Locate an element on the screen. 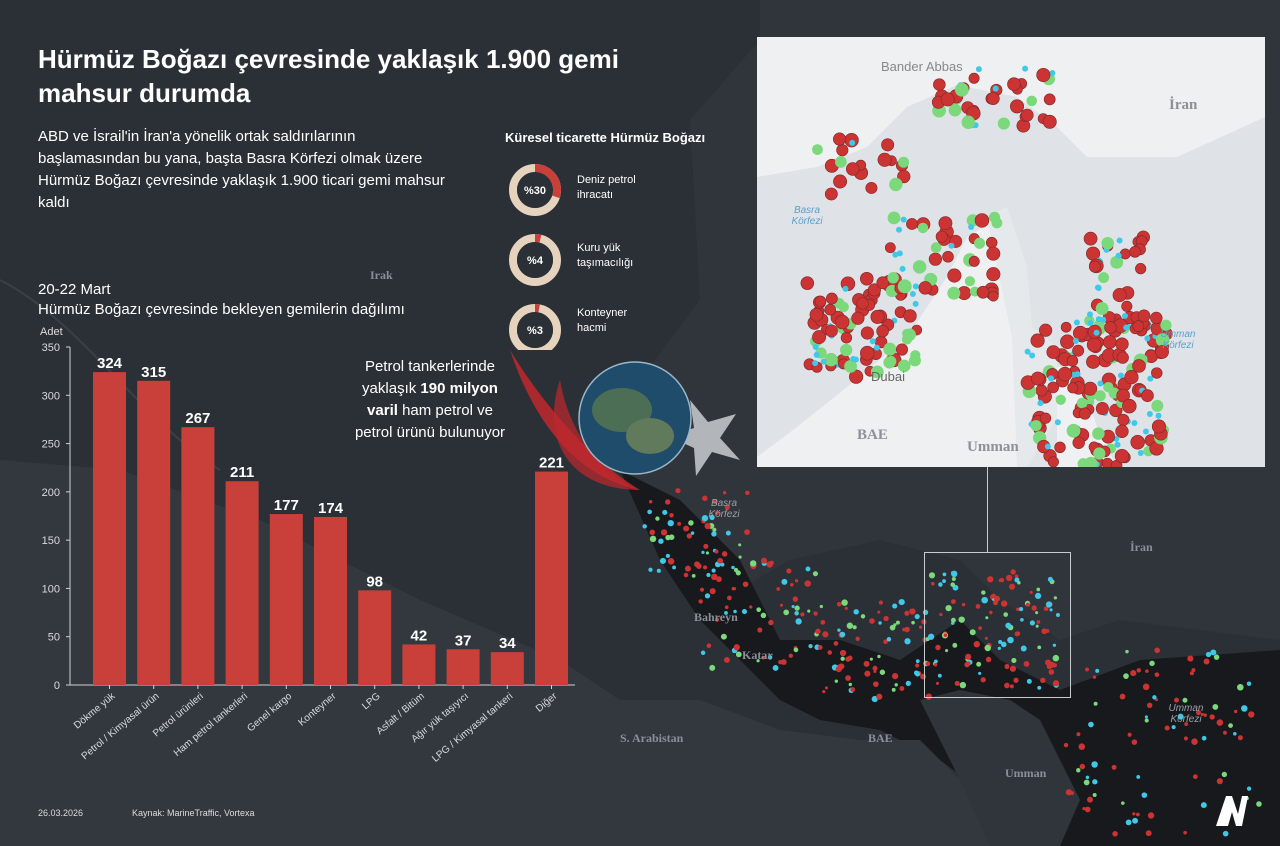  donut-label-0: Deniz petrol ihracatı is located at coordinates (606, 188).